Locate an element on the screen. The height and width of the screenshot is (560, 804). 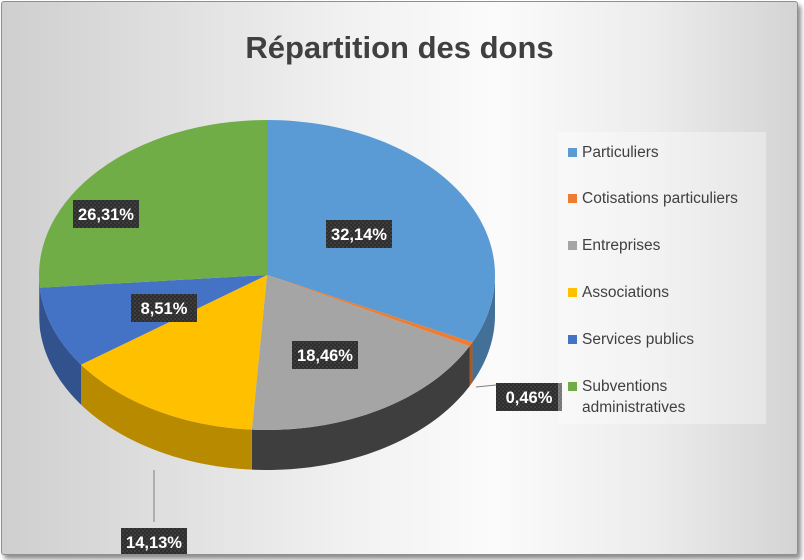
data-label-2: 18,46% is located at coordinates (325, 356).